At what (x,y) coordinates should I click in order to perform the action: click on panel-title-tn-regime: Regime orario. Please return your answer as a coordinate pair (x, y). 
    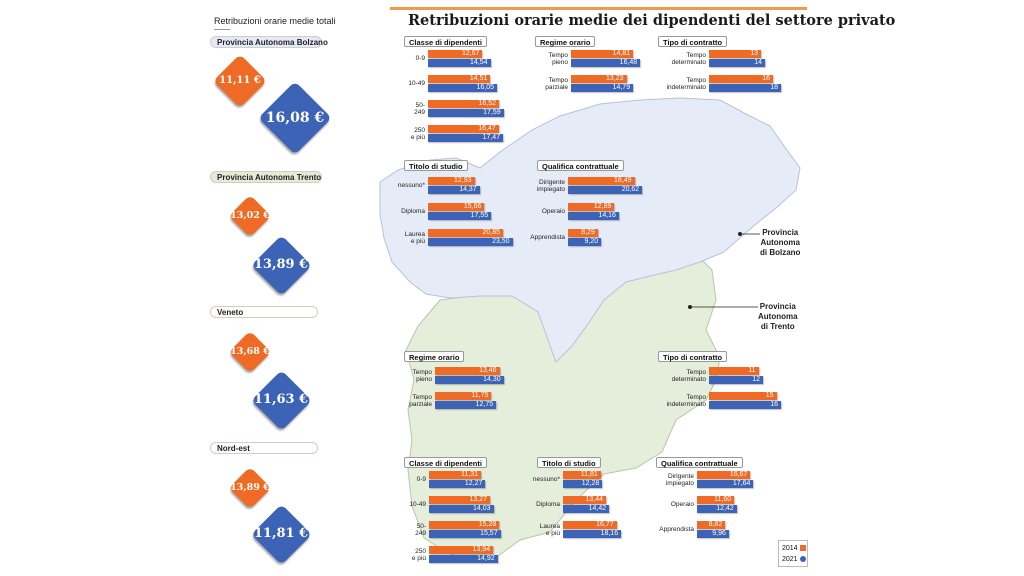
    Looking at the image, I should click on (434, 356).